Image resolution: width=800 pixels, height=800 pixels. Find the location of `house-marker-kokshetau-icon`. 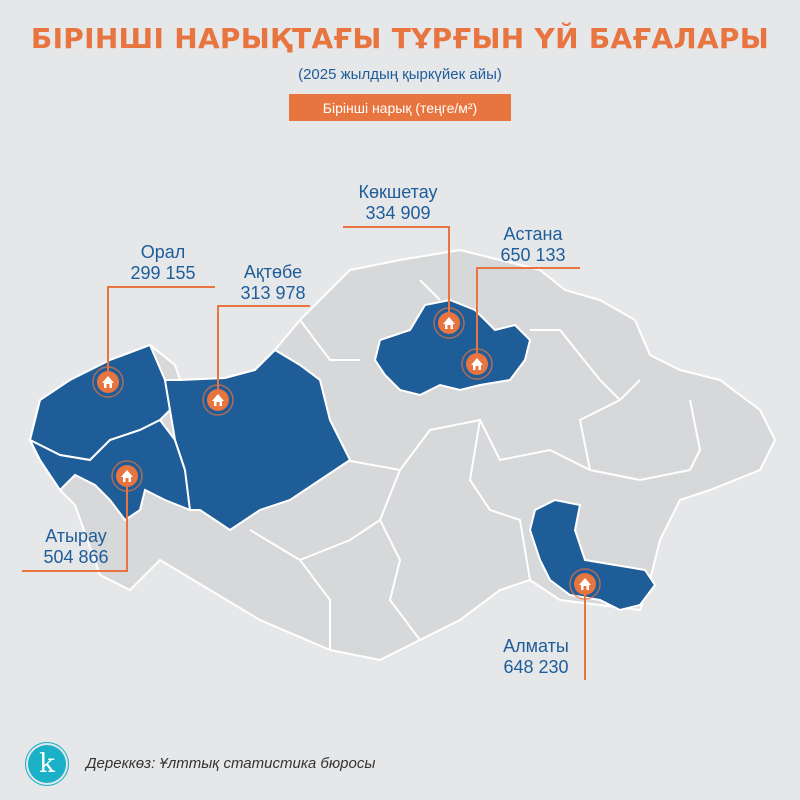

house-marker-kokshetau-icon is located at coordinates (449, 323).